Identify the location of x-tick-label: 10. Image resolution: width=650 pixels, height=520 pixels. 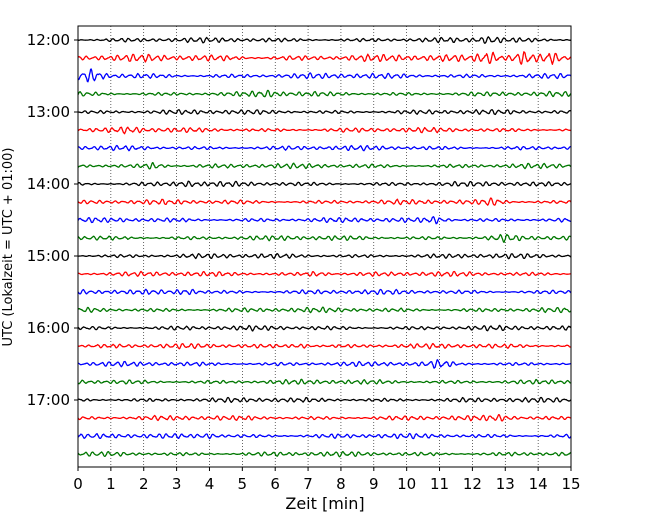
(406, 484).